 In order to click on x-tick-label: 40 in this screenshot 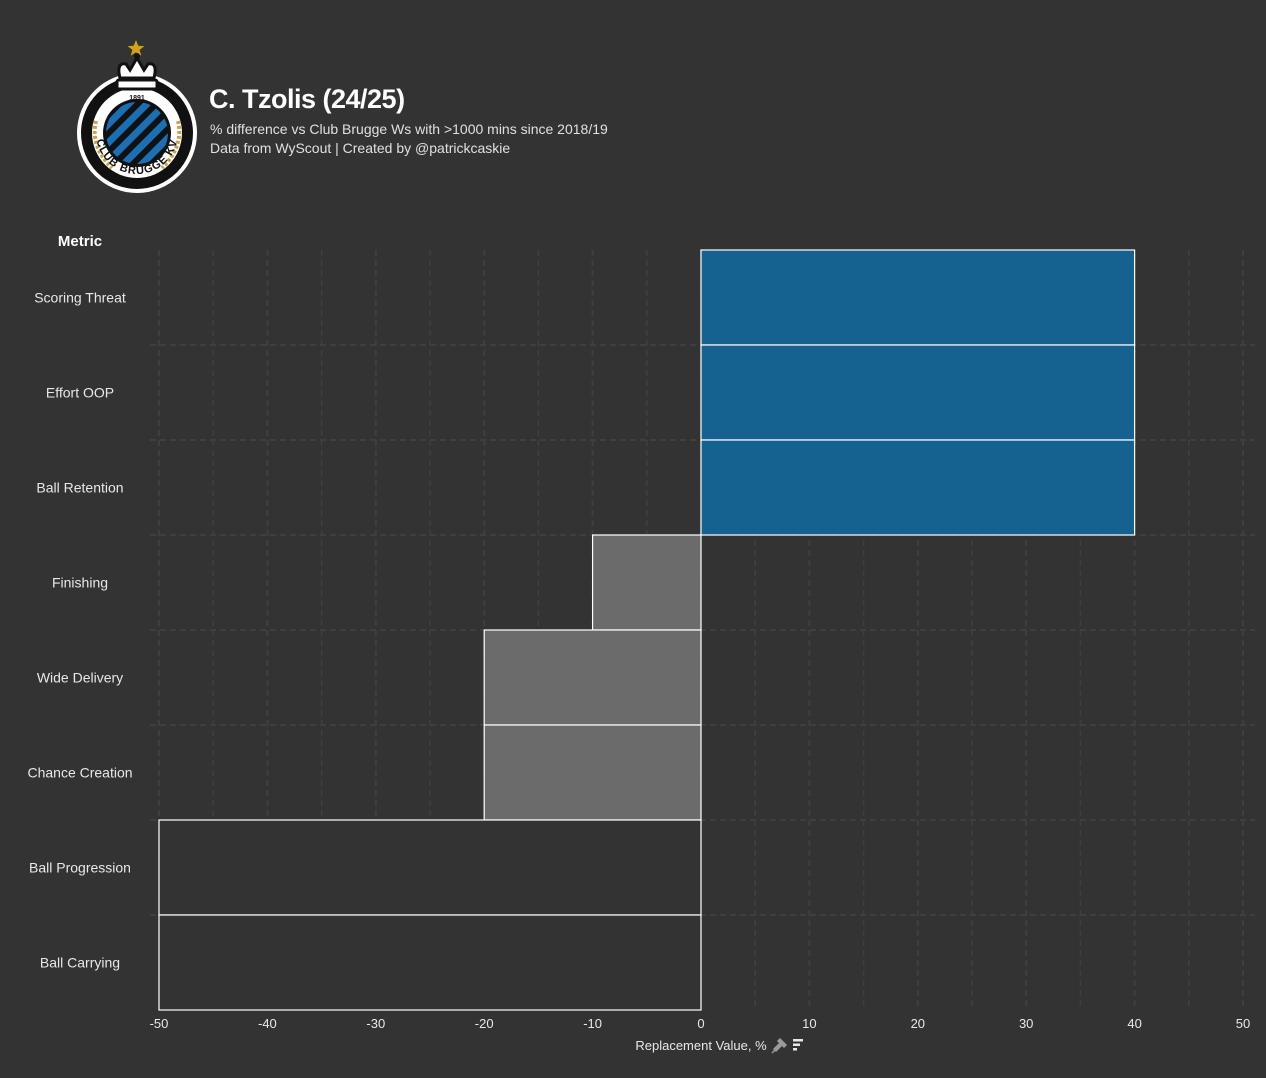, I will do `click(1134, 1023)`.